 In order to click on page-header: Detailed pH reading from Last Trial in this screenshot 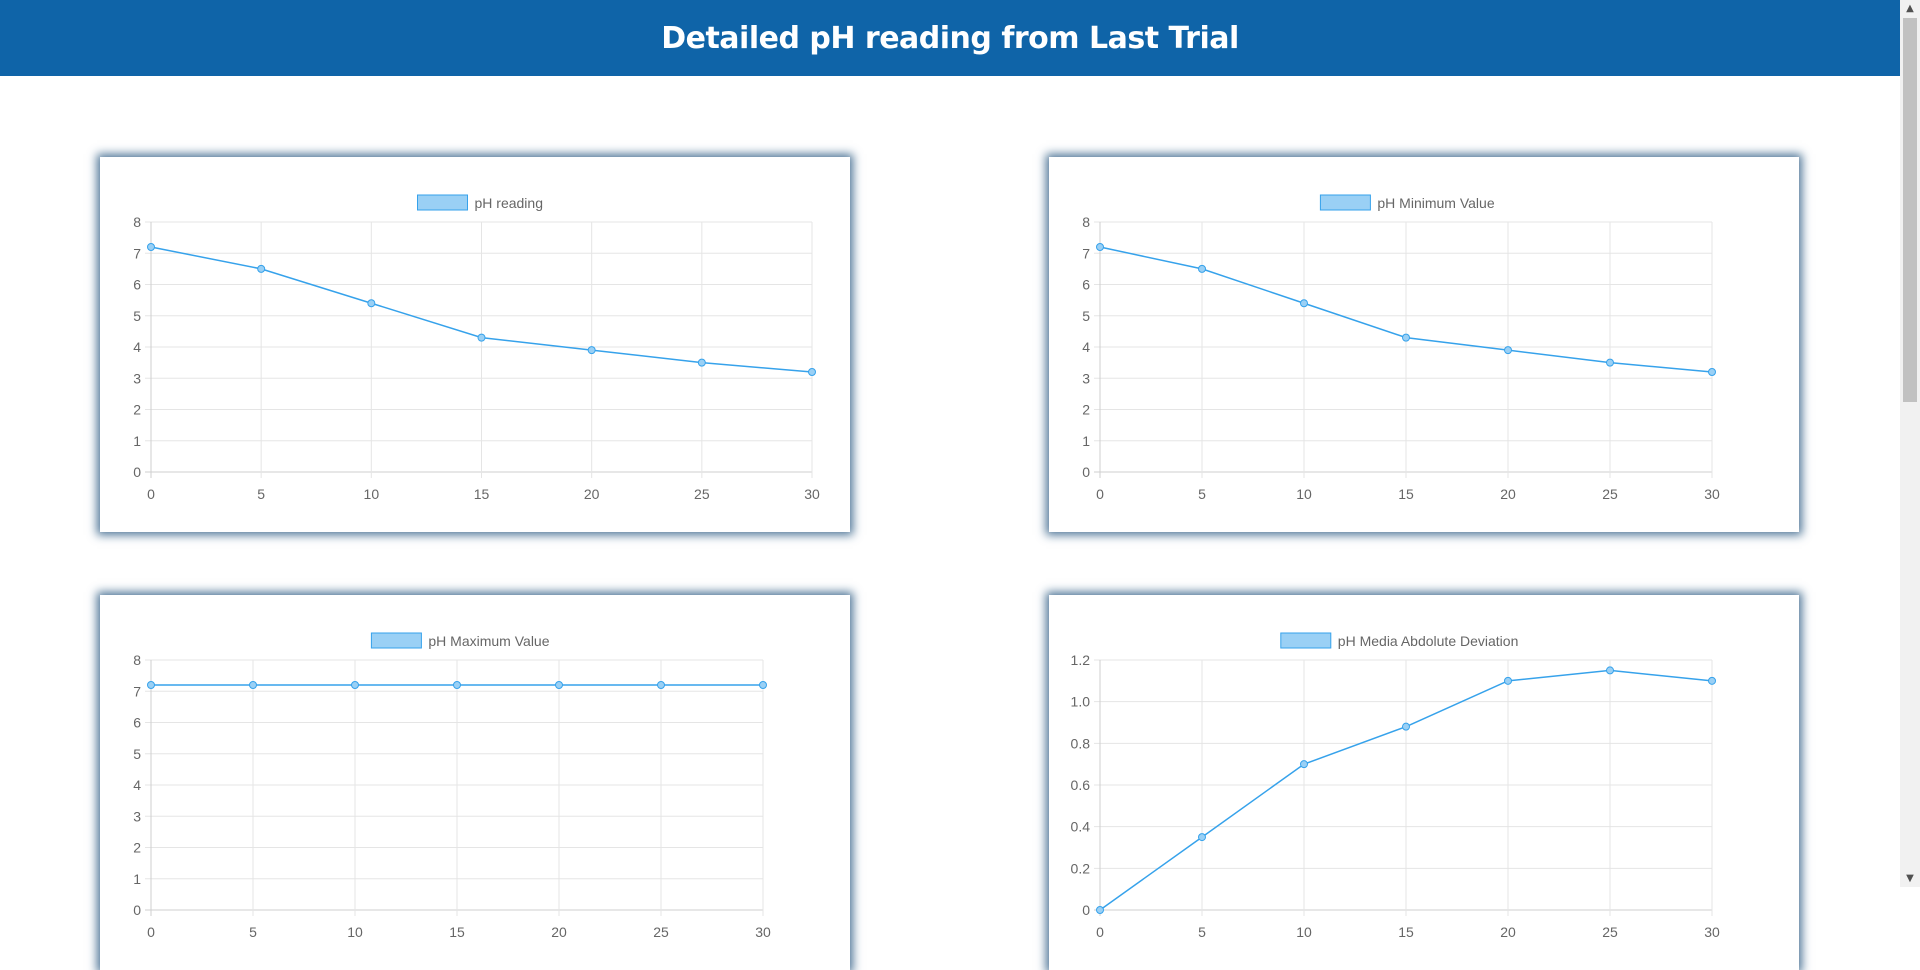, I will do `click(950, 38)`.